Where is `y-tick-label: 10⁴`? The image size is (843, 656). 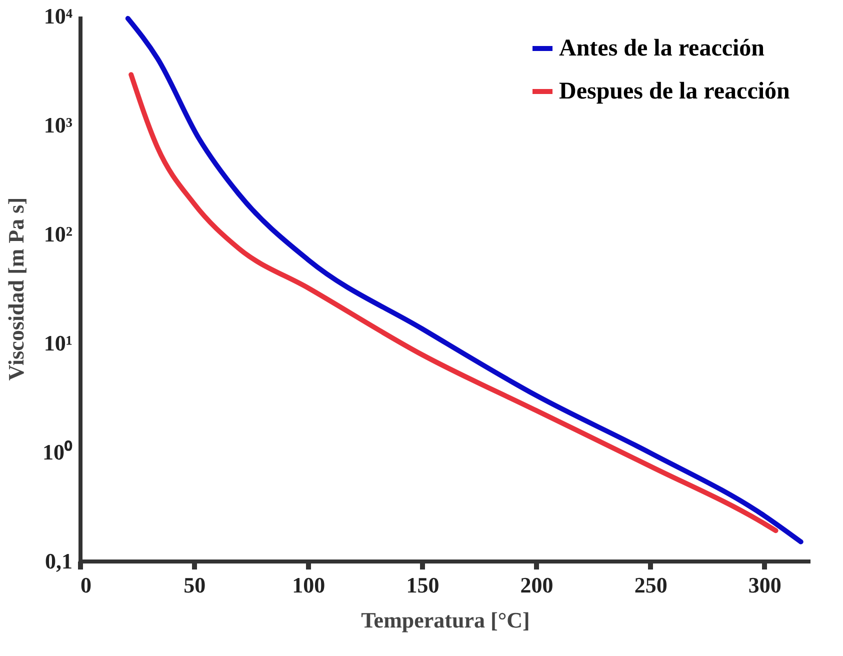
y-tick-label: 10⁴ is located at coordinates (58, 16).